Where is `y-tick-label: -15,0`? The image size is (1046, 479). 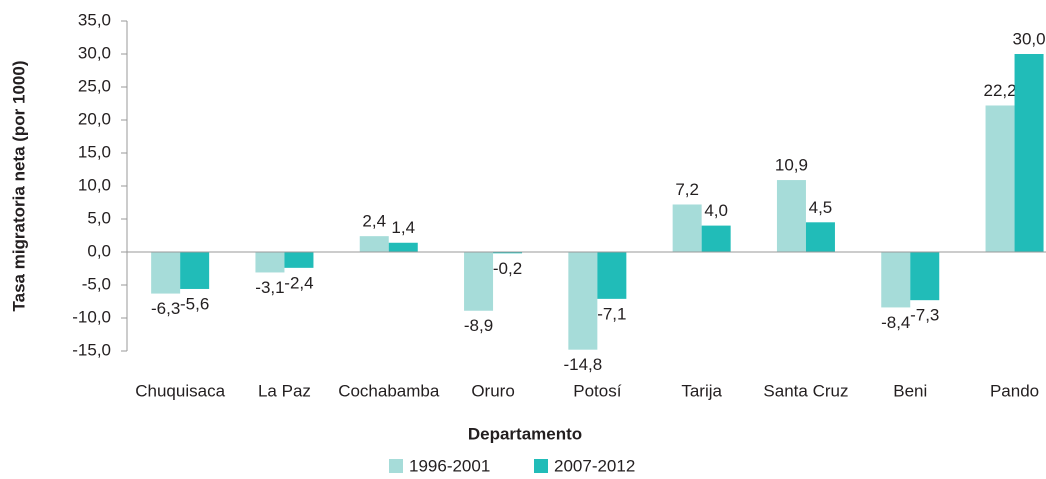 y-tick-label: -15,0 is located at coordinates (91, 349).